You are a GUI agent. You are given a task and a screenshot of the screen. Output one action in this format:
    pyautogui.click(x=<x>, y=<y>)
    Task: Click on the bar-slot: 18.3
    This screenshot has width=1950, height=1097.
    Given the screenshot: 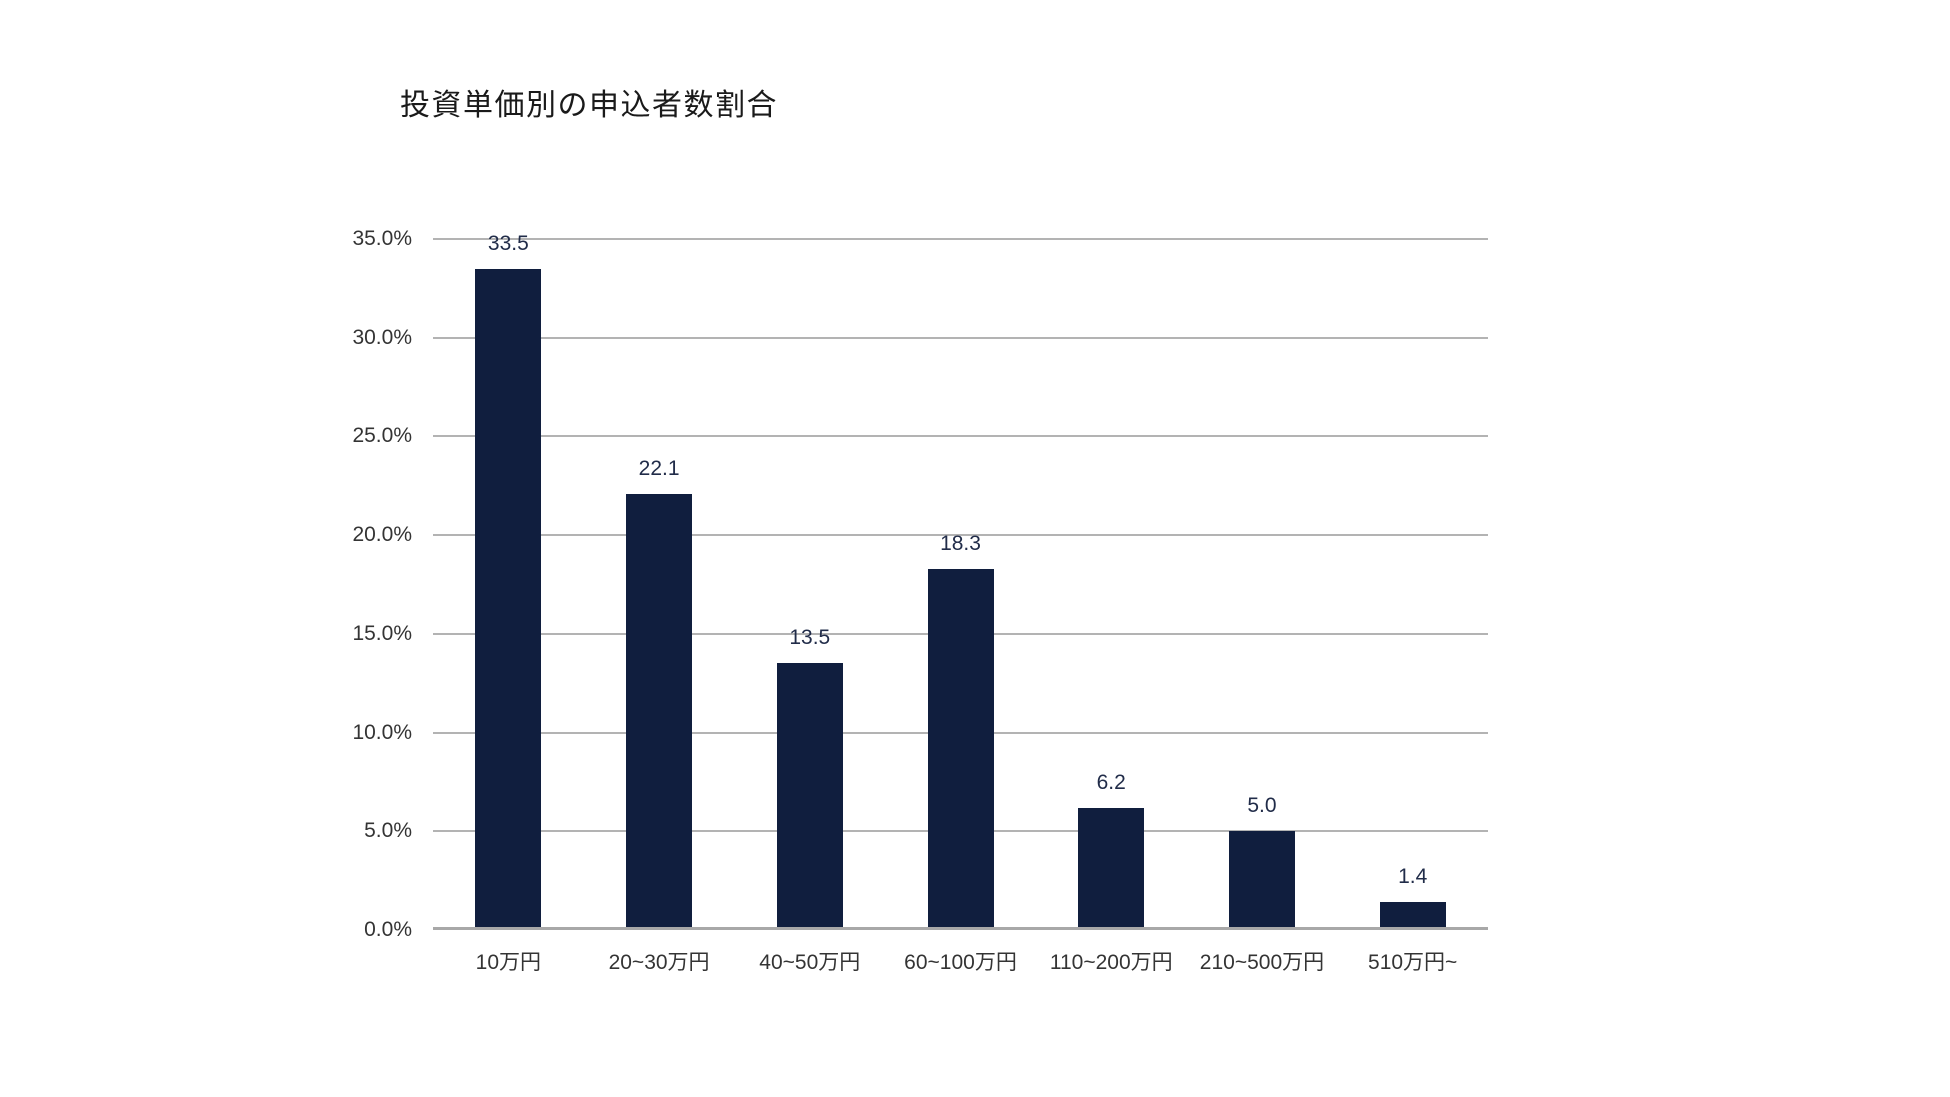 What is the action you would take?
    pyautogui.click(x=960, y=584)
    